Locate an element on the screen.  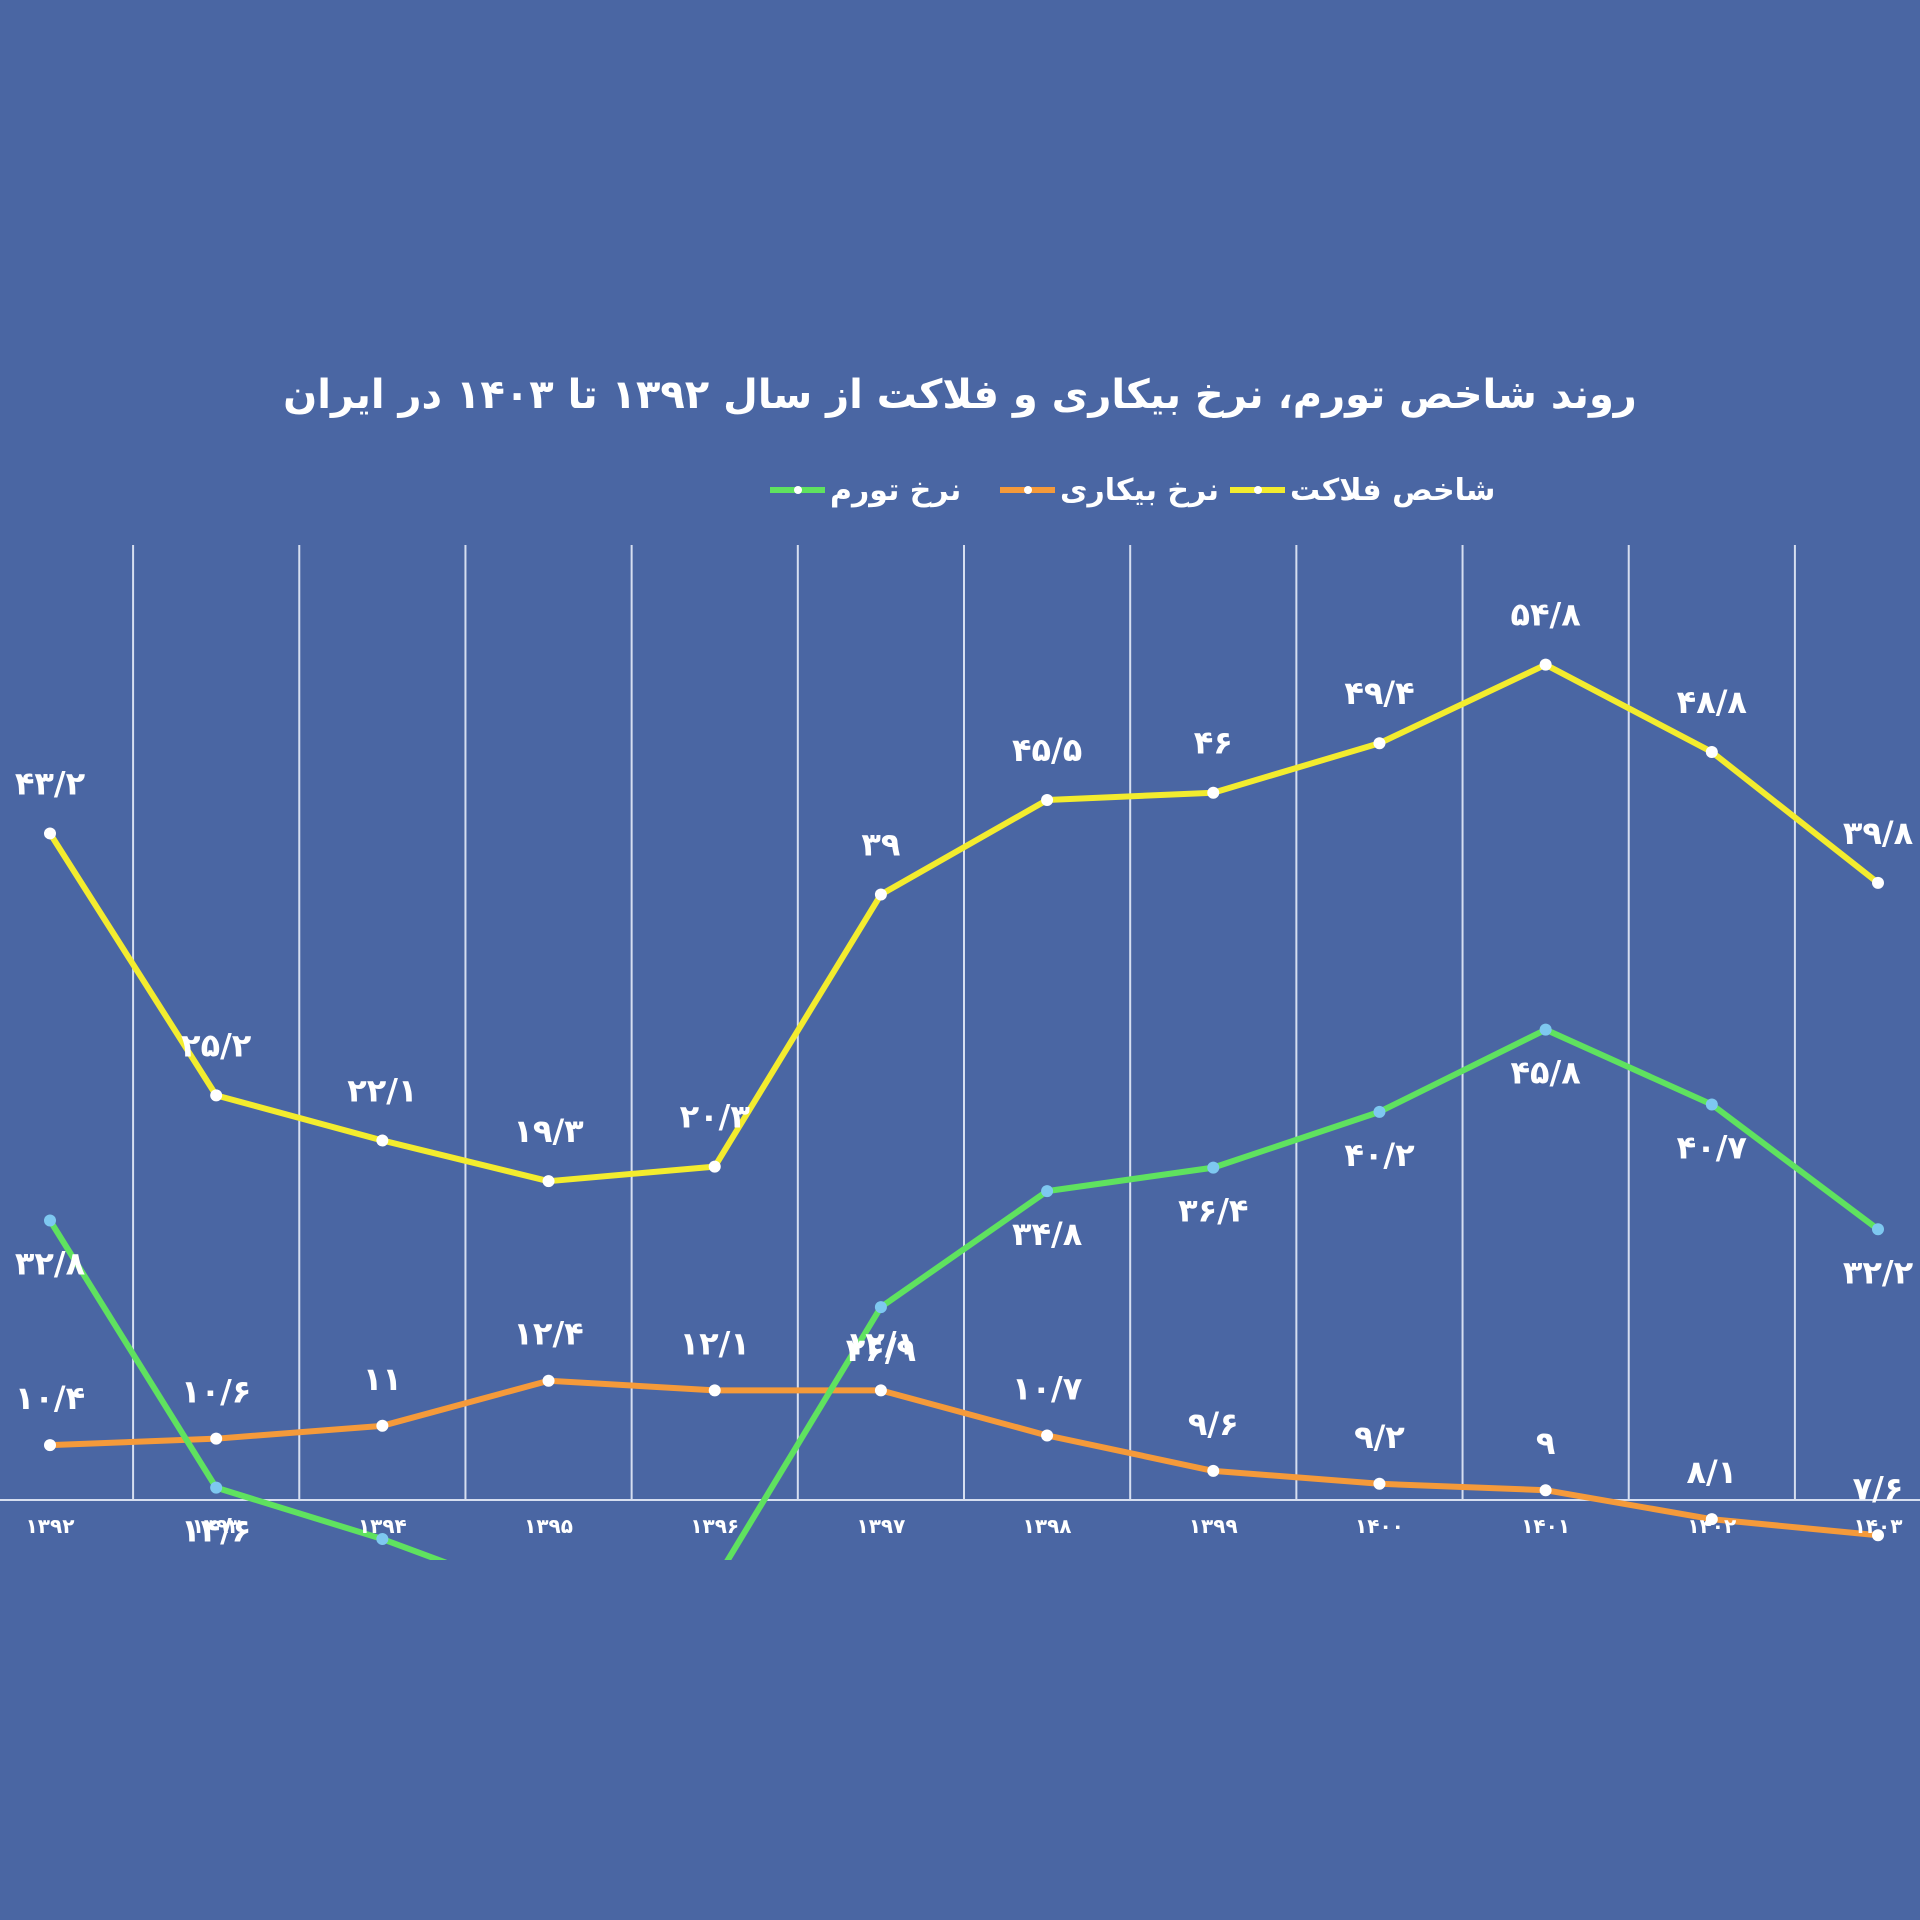
data-label: ۳۹/۸ is located at coordinates (1878, 833).